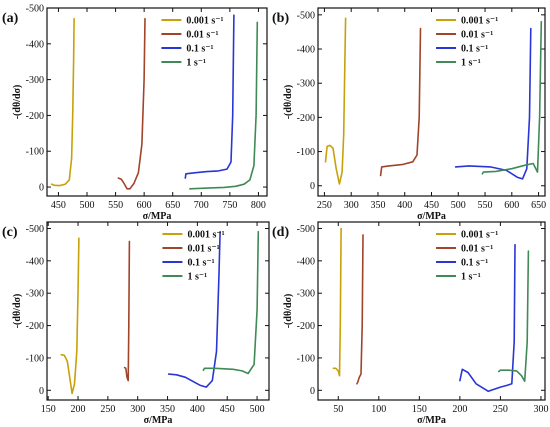  Describe the element at coordinates (172, 205) in the screenshot. I see `x-tick-label: 650` at that location.